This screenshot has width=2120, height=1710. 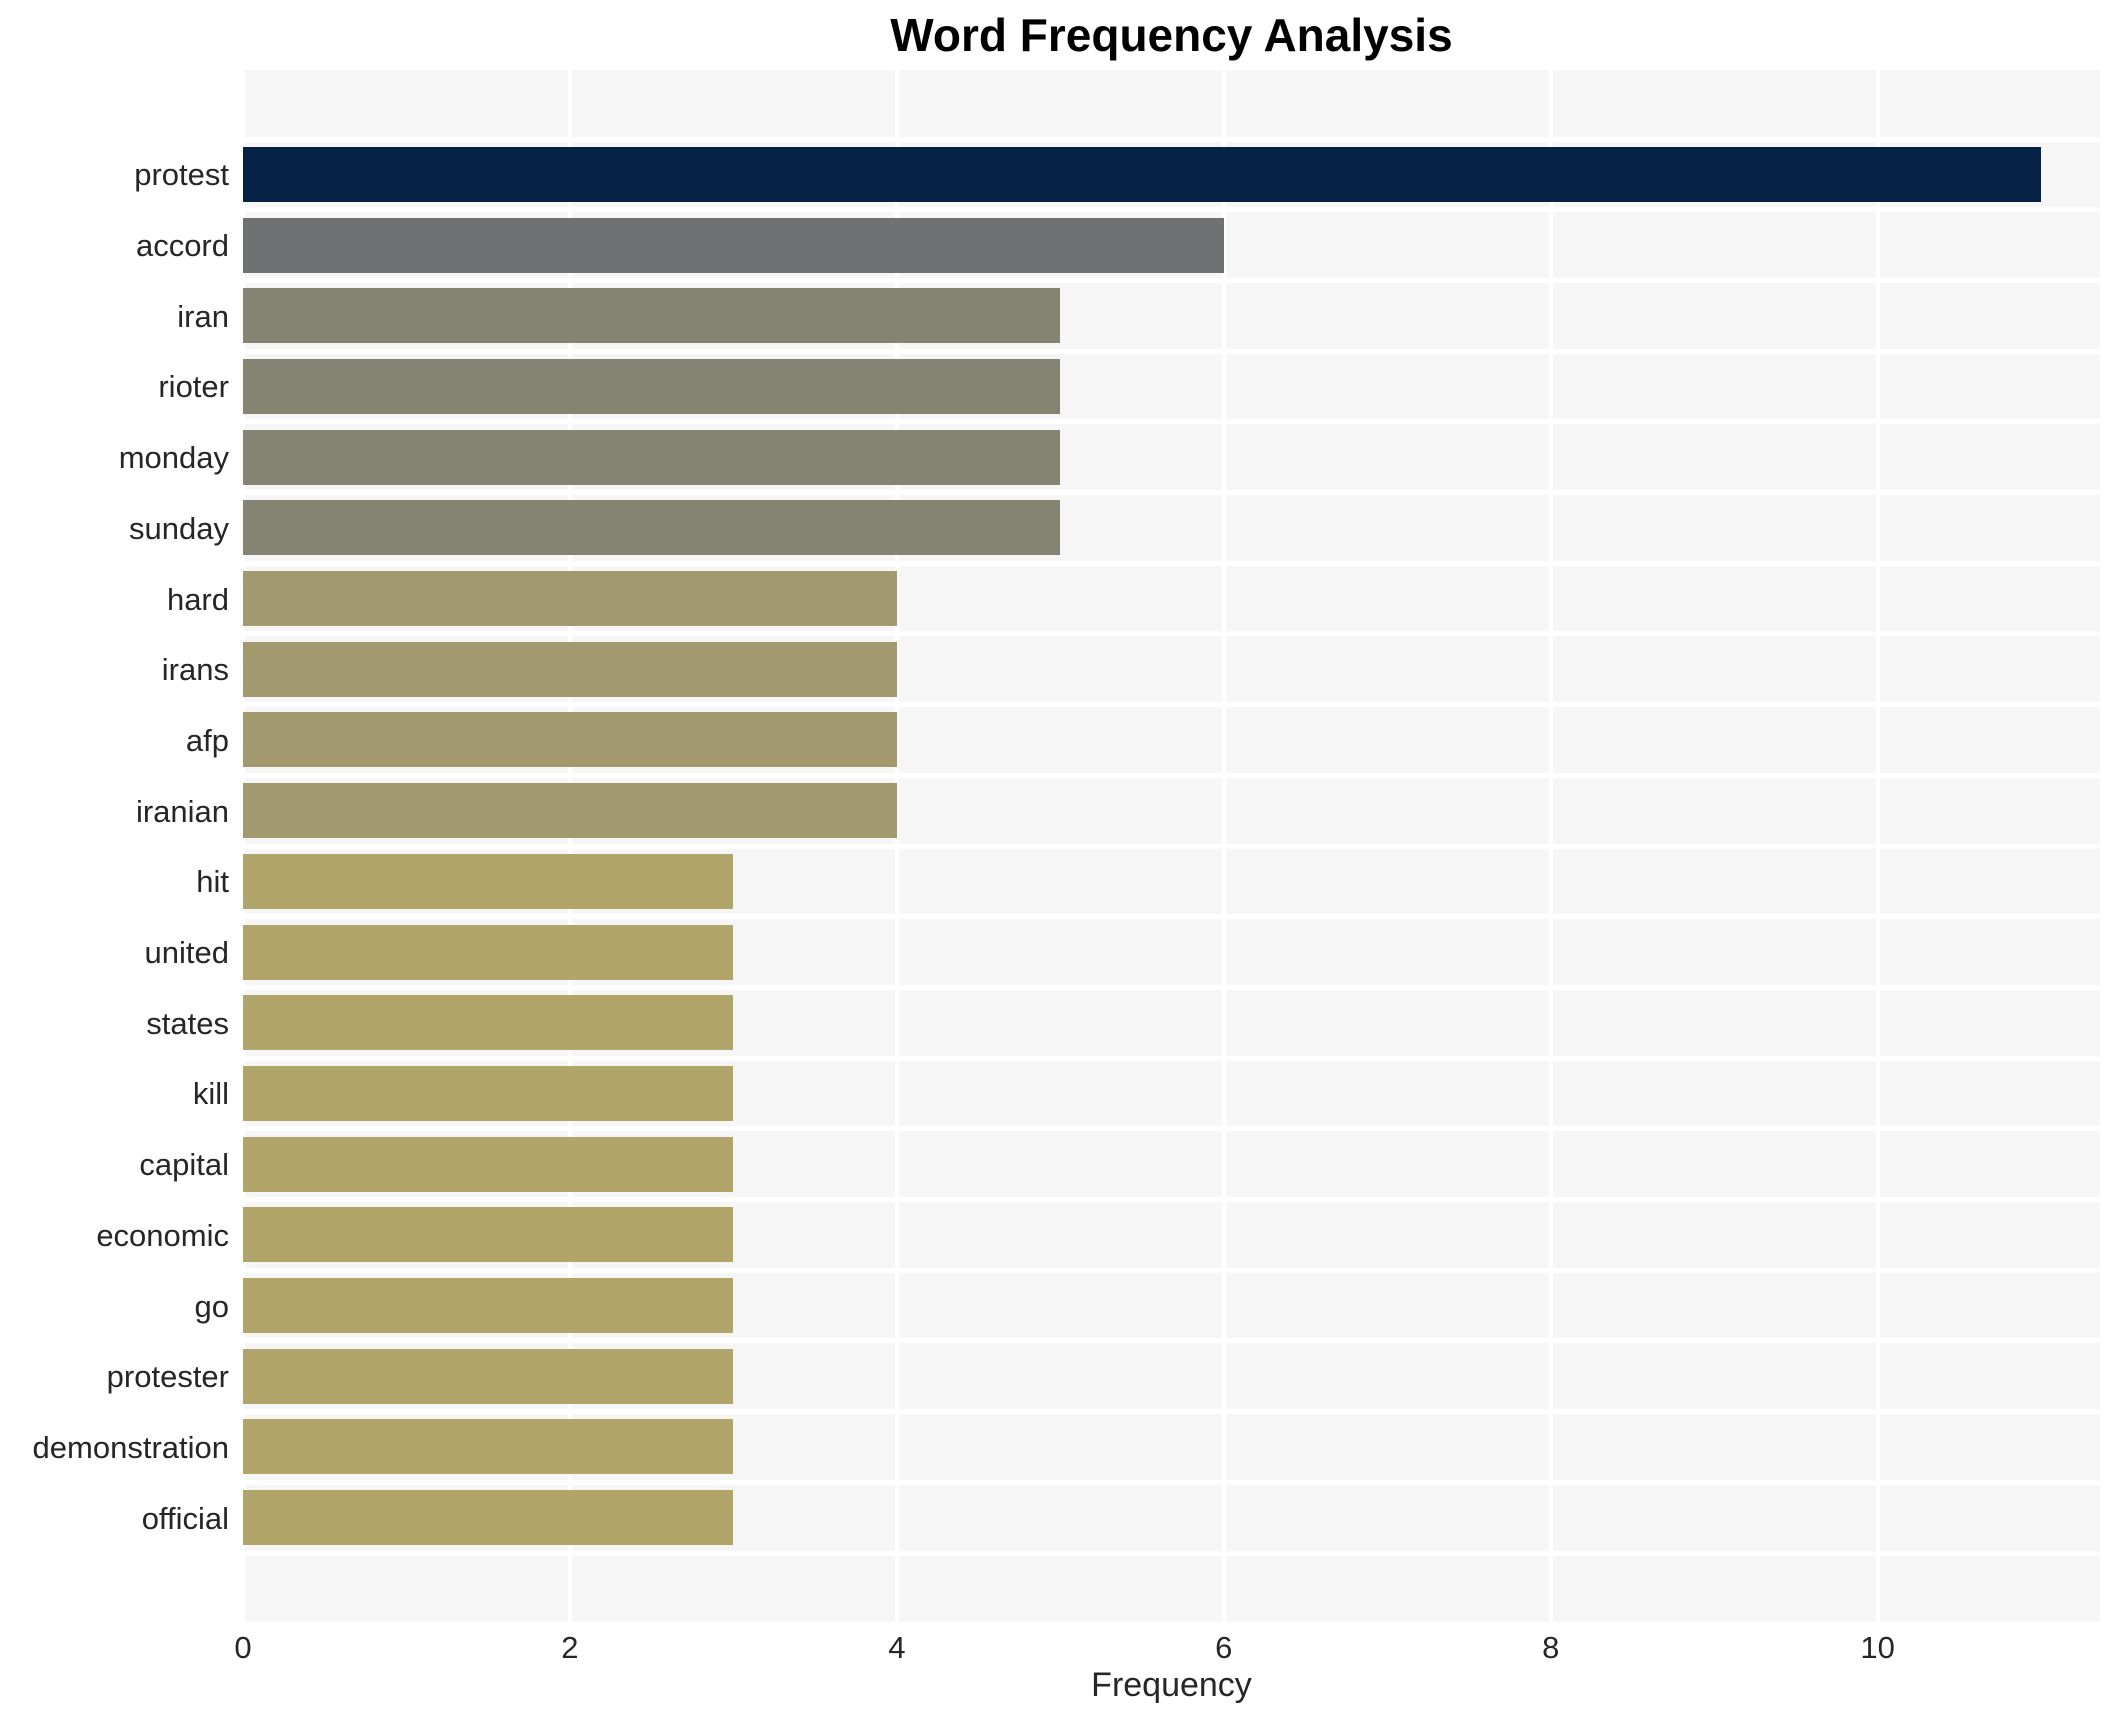 What do you see at coordinates (210, 1094) in the screenshot?
I see `y-tick-label-kill: kill` at bounding box center [210, 1094].